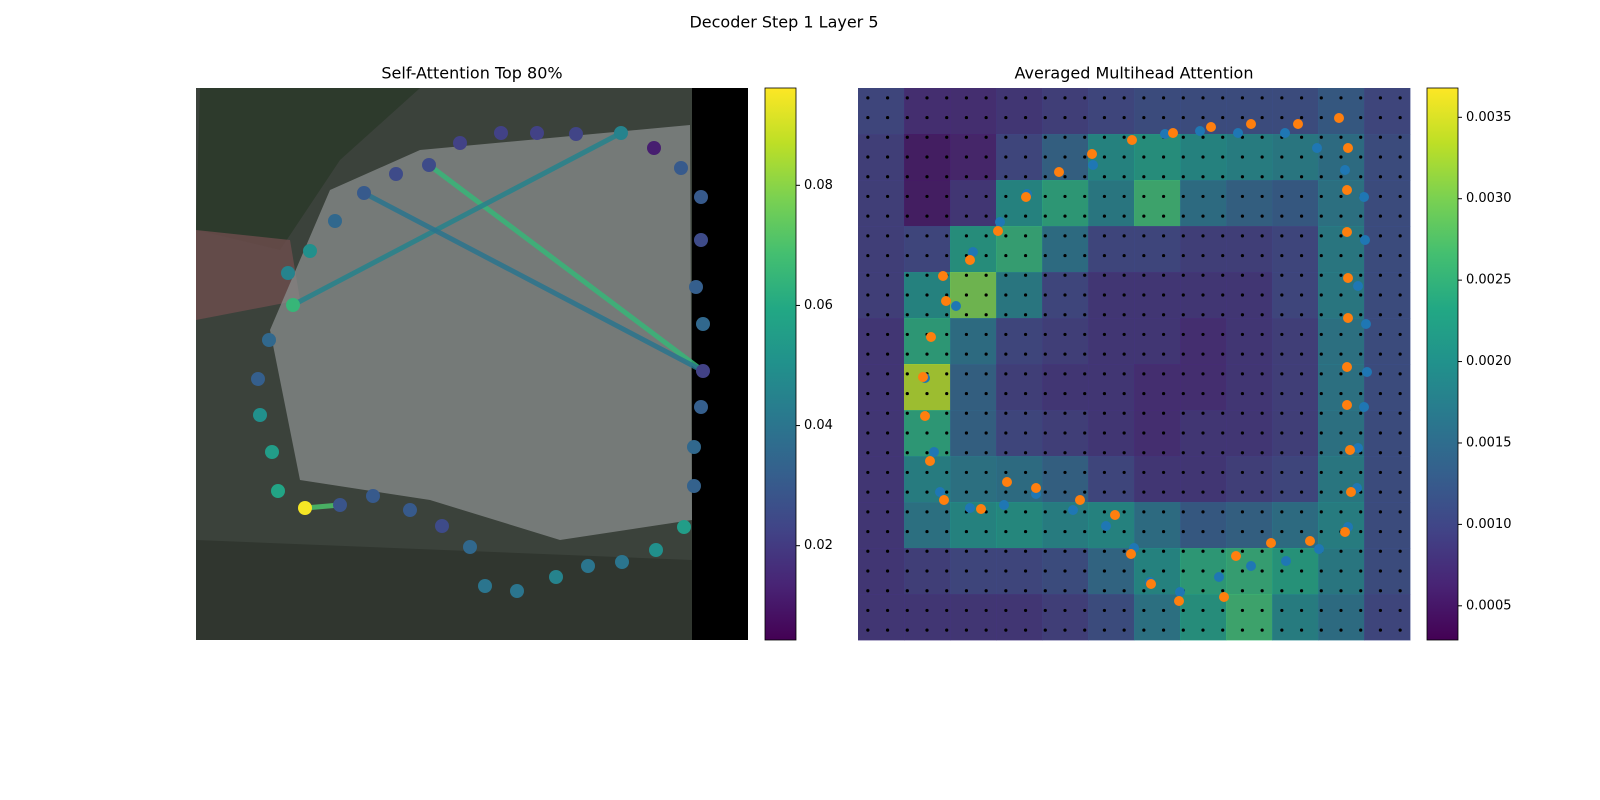  I want to click on colorbar-tick-label: 0.0015, so click(1489, 442).